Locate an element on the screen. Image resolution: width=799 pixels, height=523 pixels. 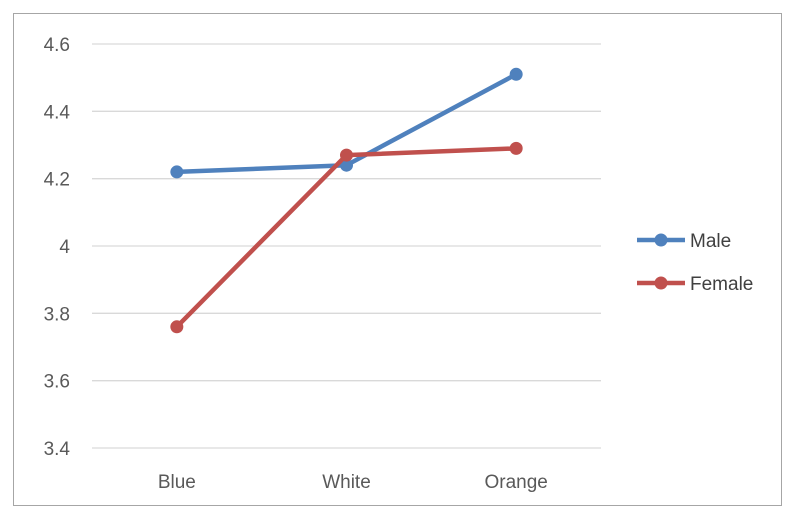
legend: Male Female is located at coordinates (695, 263).